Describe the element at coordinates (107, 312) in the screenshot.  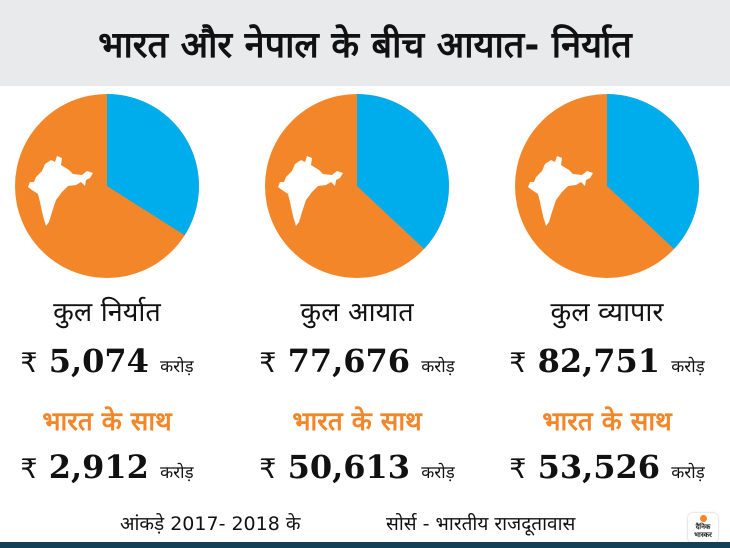
I see `pie-label: कुल निर्यात` at that location.